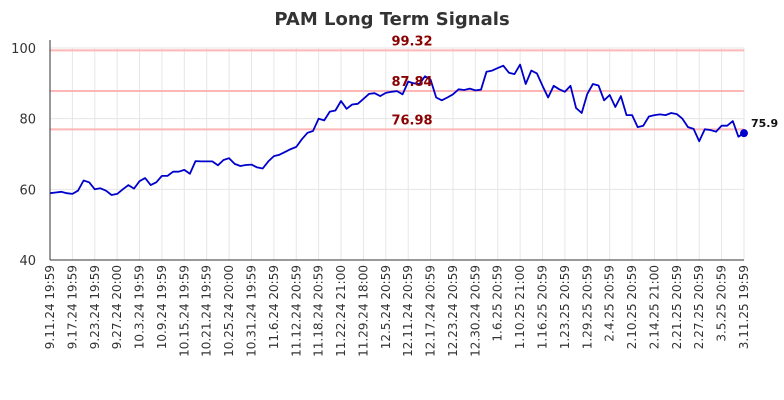  I want to click on x-tick-label: 1.6.25 20:59, so click(498, 303).